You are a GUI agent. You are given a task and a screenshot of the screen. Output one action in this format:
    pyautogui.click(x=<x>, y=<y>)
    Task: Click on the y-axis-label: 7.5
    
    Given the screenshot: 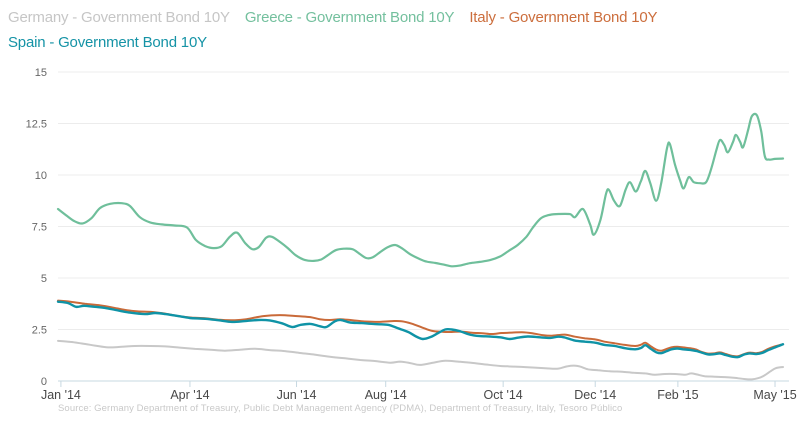 What is the action you would take?
    pyautogui.click(x=39, y=228)
    